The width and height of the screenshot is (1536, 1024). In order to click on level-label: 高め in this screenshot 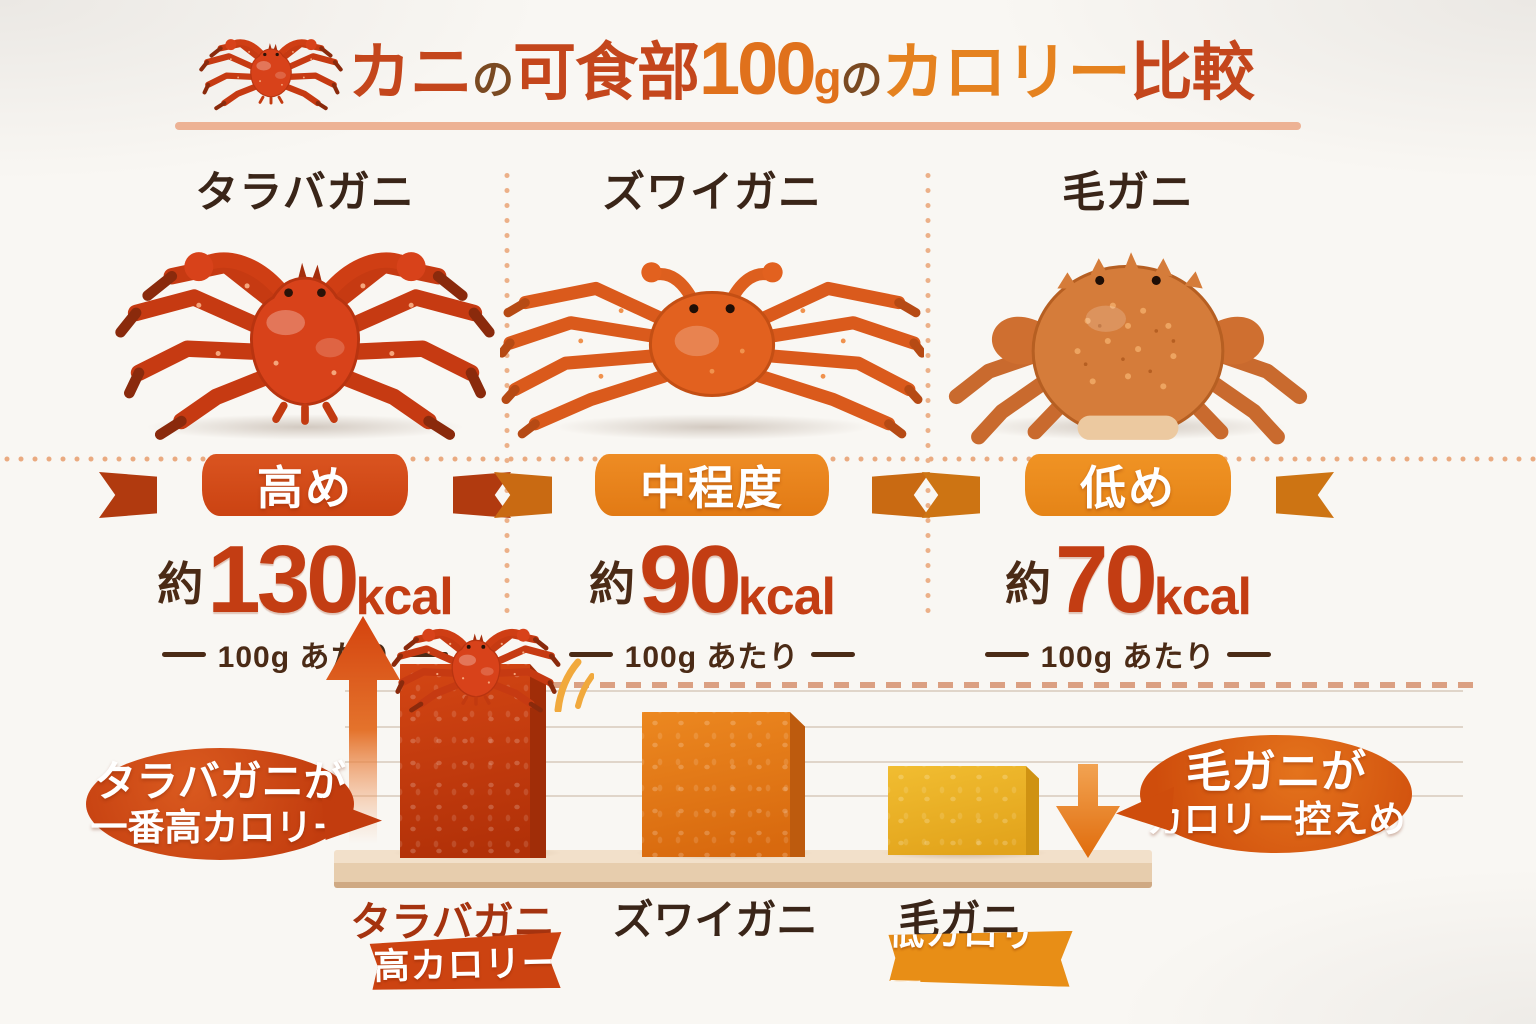, I will do `click(305, 485)`.